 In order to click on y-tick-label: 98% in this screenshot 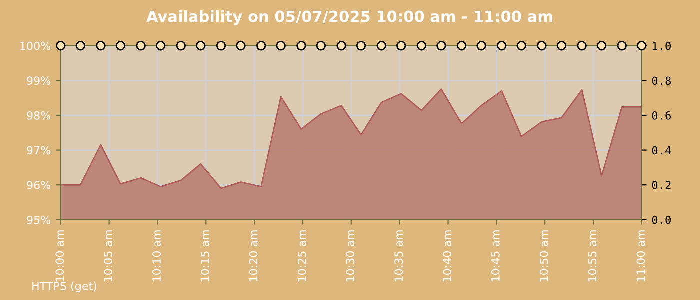, I will do `click(39, 115)`.